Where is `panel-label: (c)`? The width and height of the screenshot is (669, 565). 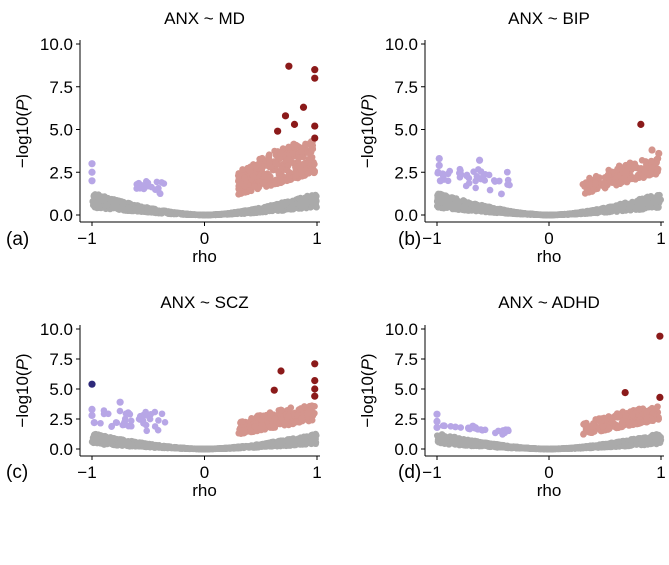
panel-label: (c) is located at coordinates (17, 472).